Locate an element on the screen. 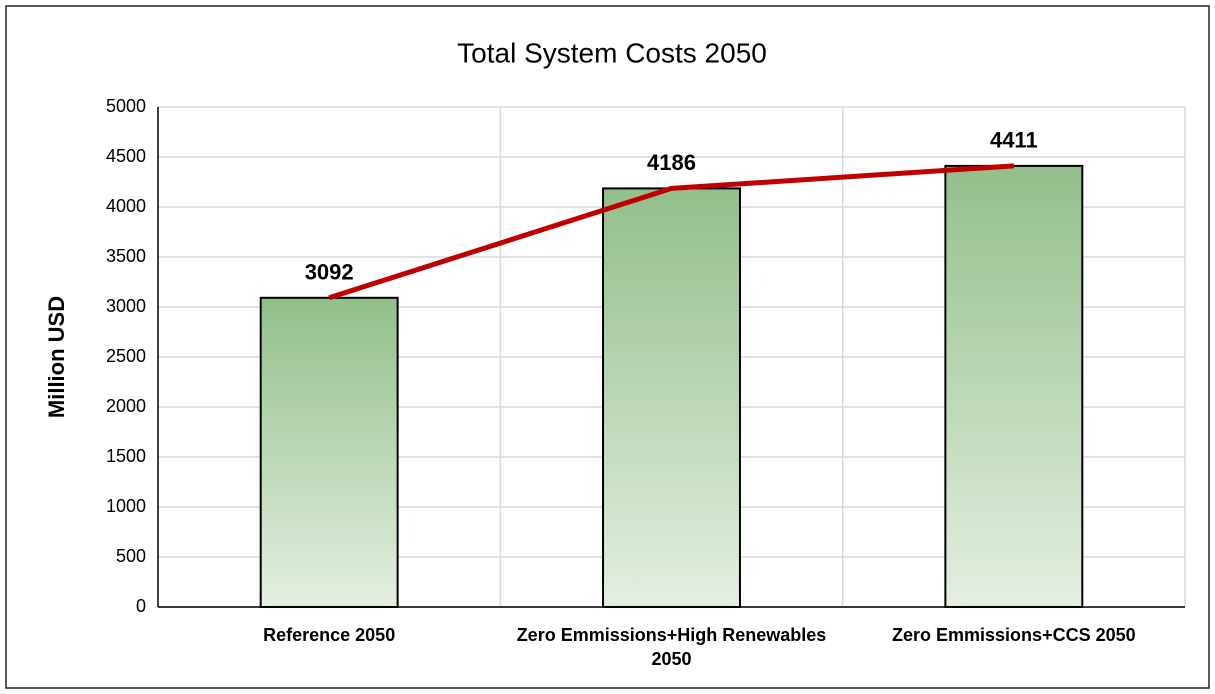 The height and width of the screenshot is (694, 1215). y-tick-label: 3000 is located at coordinates (126, 306).